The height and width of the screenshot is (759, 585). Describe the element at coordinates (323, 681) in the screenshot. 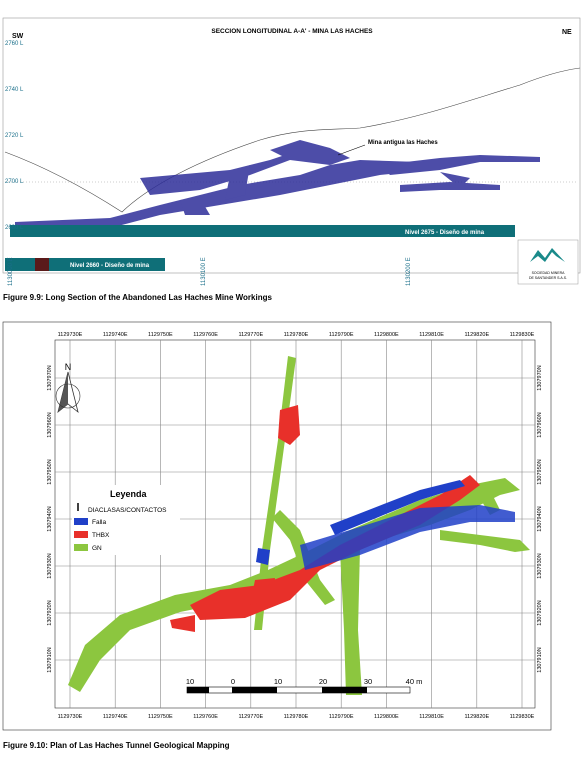

I see `scale-label: 20` at that location.